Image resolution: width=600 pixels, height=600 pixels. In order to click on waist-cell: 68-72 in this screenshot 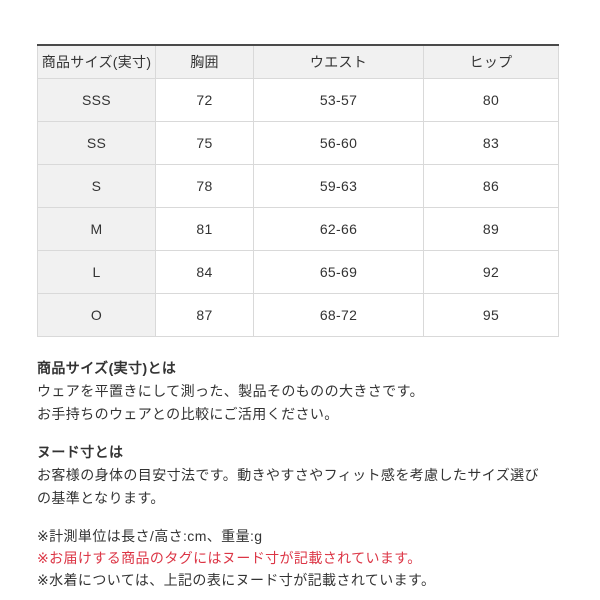, I will do `click(338, 315)`.